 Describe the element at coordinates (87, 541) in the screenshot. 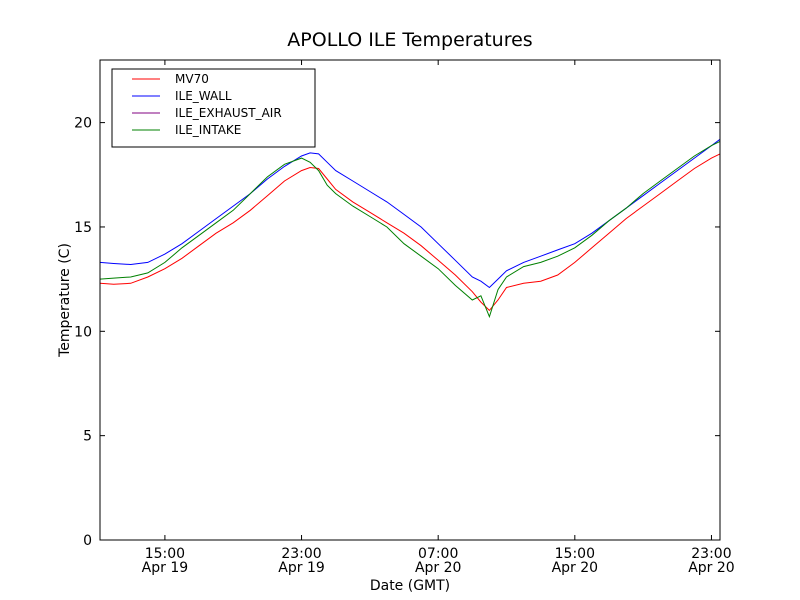

I see `y-tick-label: 0` at that location.